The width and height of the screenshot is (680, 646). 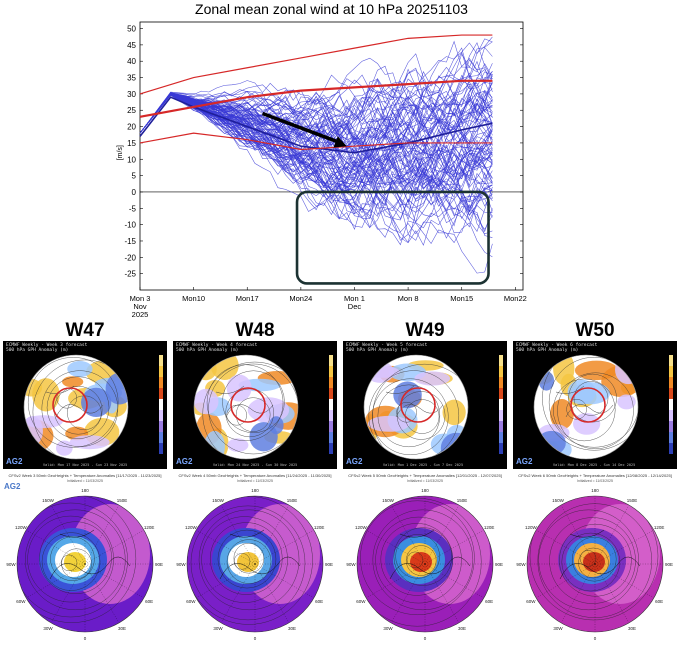 I want to click on longitude-label: 90W, so click(x=11, y=564).